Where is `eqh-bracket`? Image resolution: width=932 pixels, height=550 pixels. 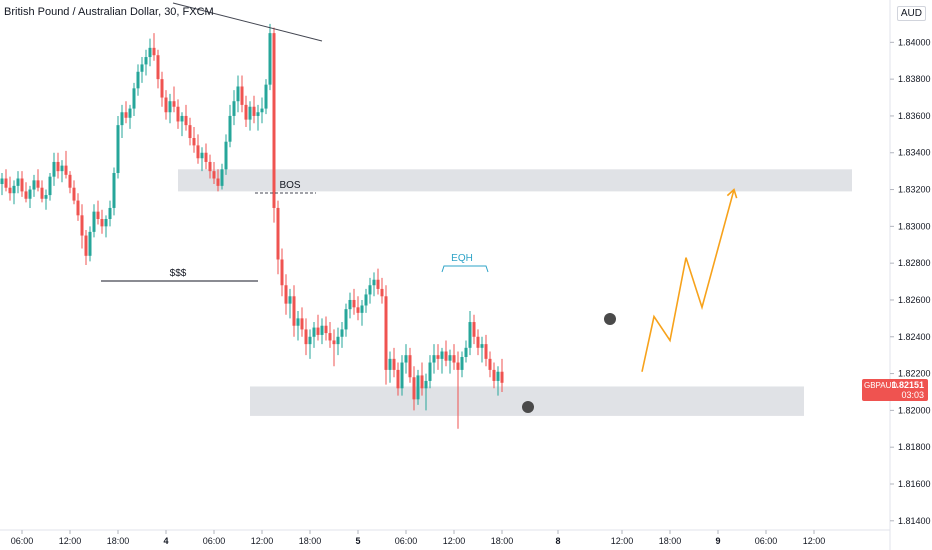 eqh-bracket is located at coordinates (465, 269).